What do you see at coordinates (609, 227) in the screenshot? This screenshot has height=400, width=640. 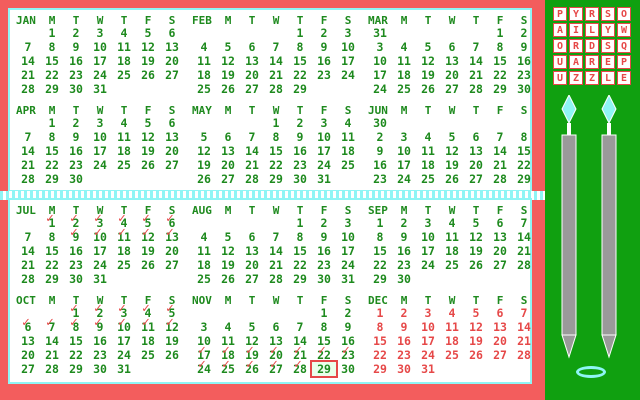 I see `pen-icon` at bounding box center [609, 227].